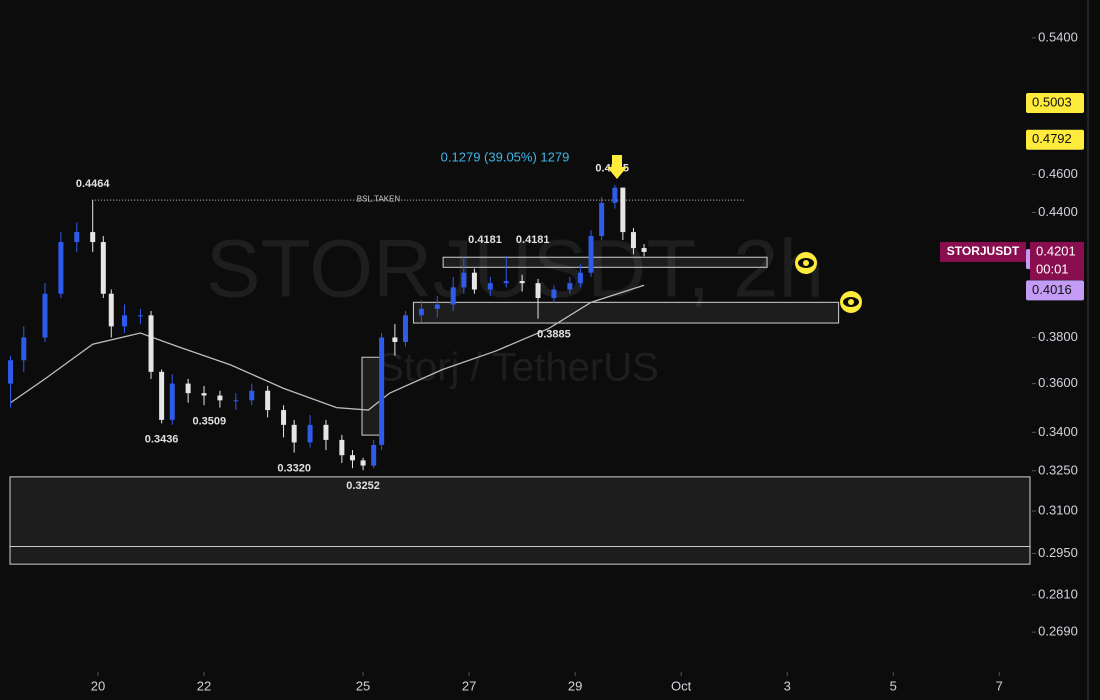 This screenshot has height=700, width=1100. I want to click on last-price-label: 0.4201, so click(1056, 250).